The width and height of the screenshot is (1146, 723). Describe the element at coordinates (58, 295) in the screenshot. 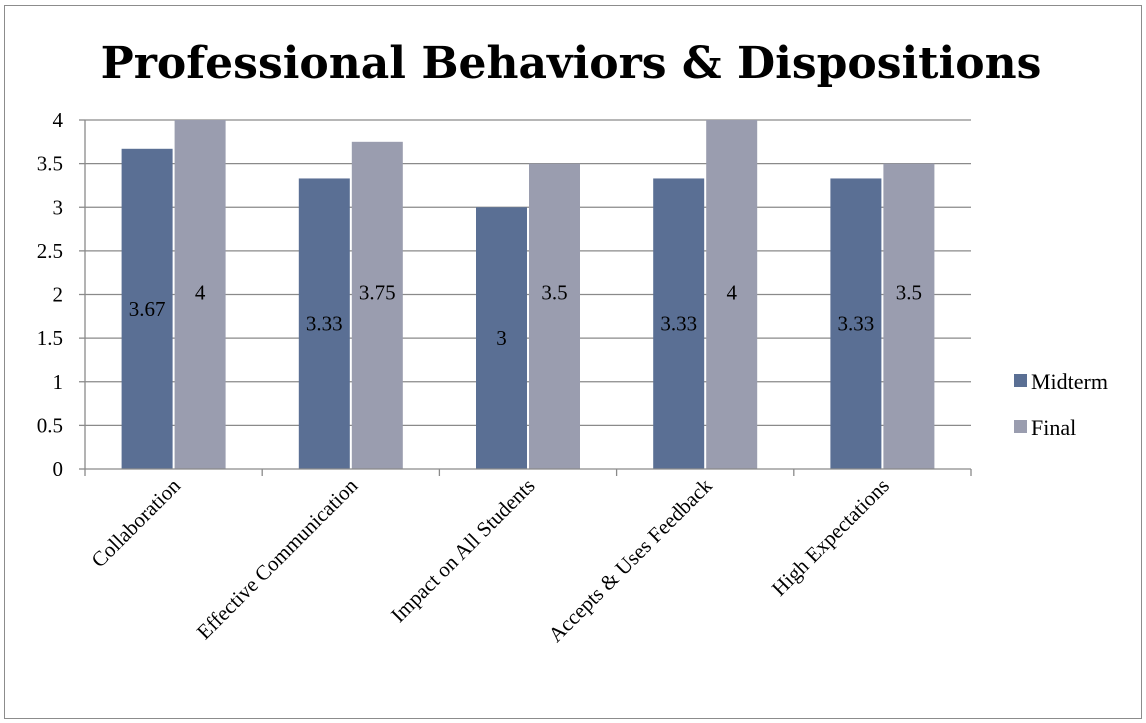

I see `y-tick-label: 2` at that location.